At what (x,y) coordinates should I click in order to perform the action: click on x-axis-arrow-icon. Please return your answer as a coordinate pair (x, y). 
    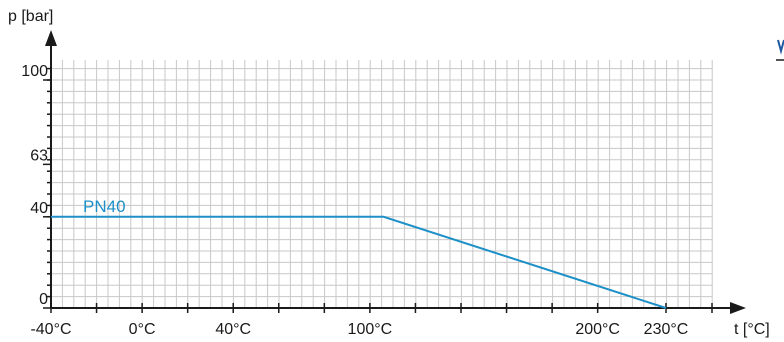
    Looking at the image, I should click on (738, 308).